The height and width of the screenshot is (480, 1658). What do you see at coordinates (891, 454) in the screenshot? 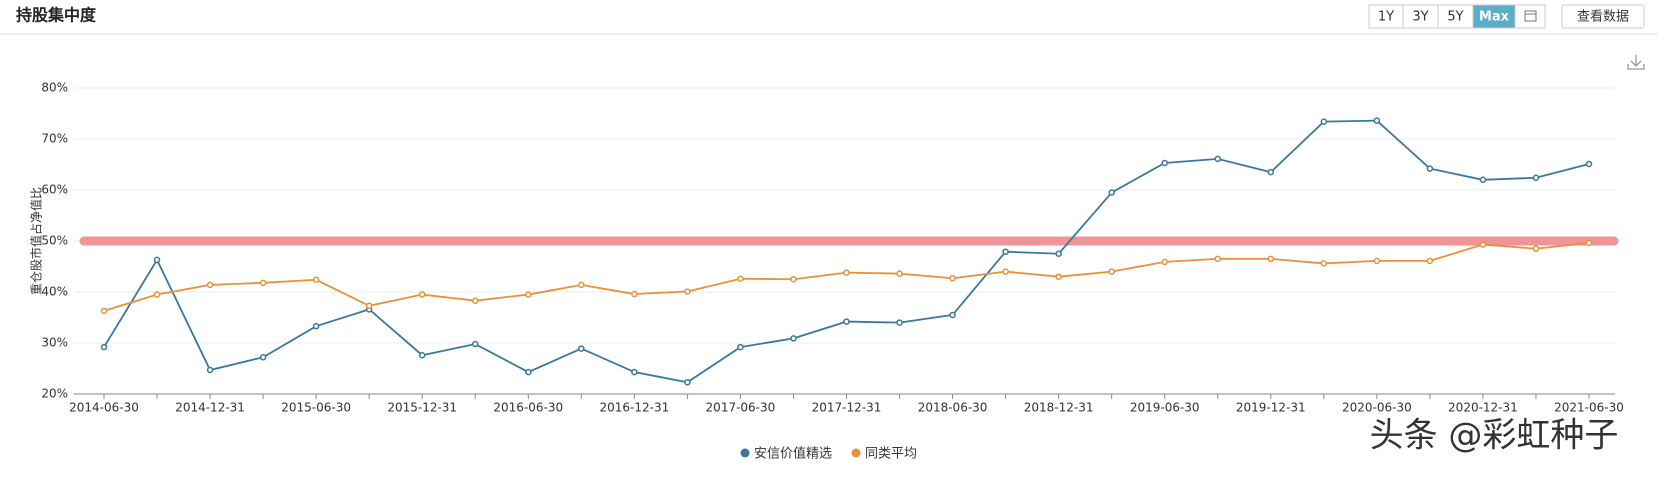
I see `legend-label: 同类平均` at bounding box center [891, 454].